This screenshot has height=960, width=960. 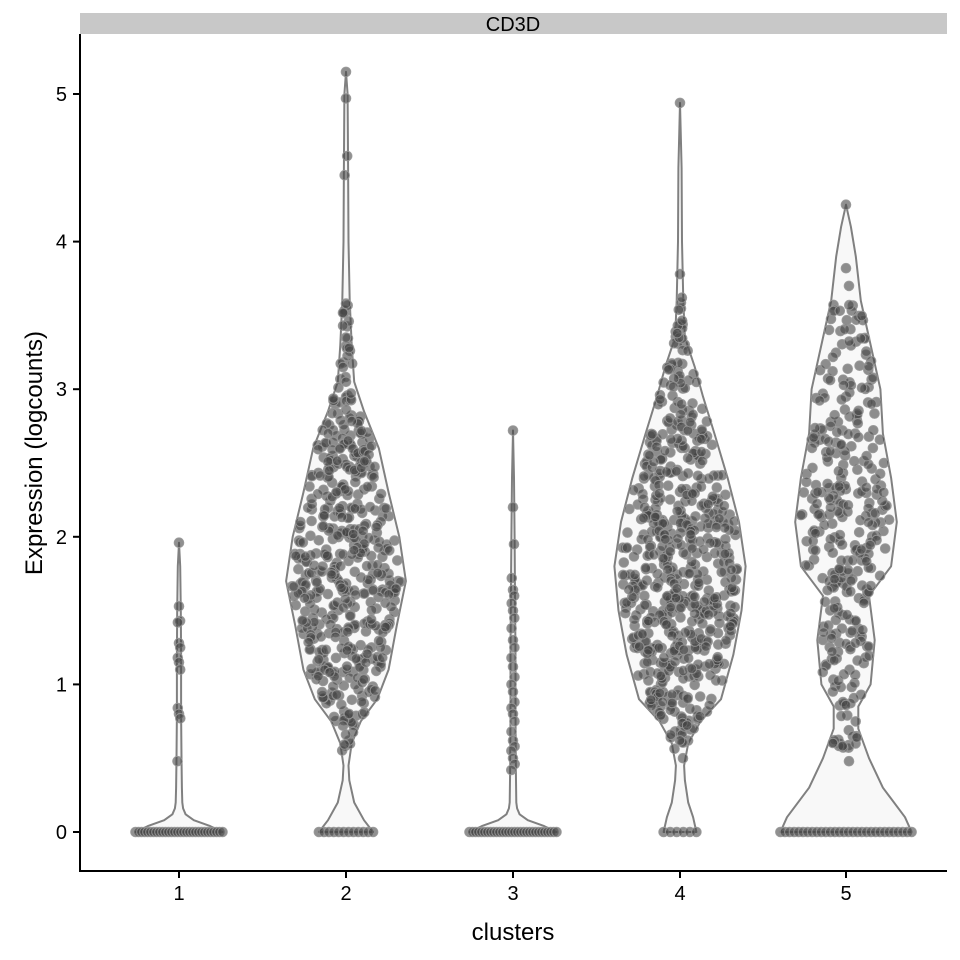 What do you see at coordinates (513, 932) in the screenshot?
I see `x-axis-label: clusters` at bounding box center [513, 932].